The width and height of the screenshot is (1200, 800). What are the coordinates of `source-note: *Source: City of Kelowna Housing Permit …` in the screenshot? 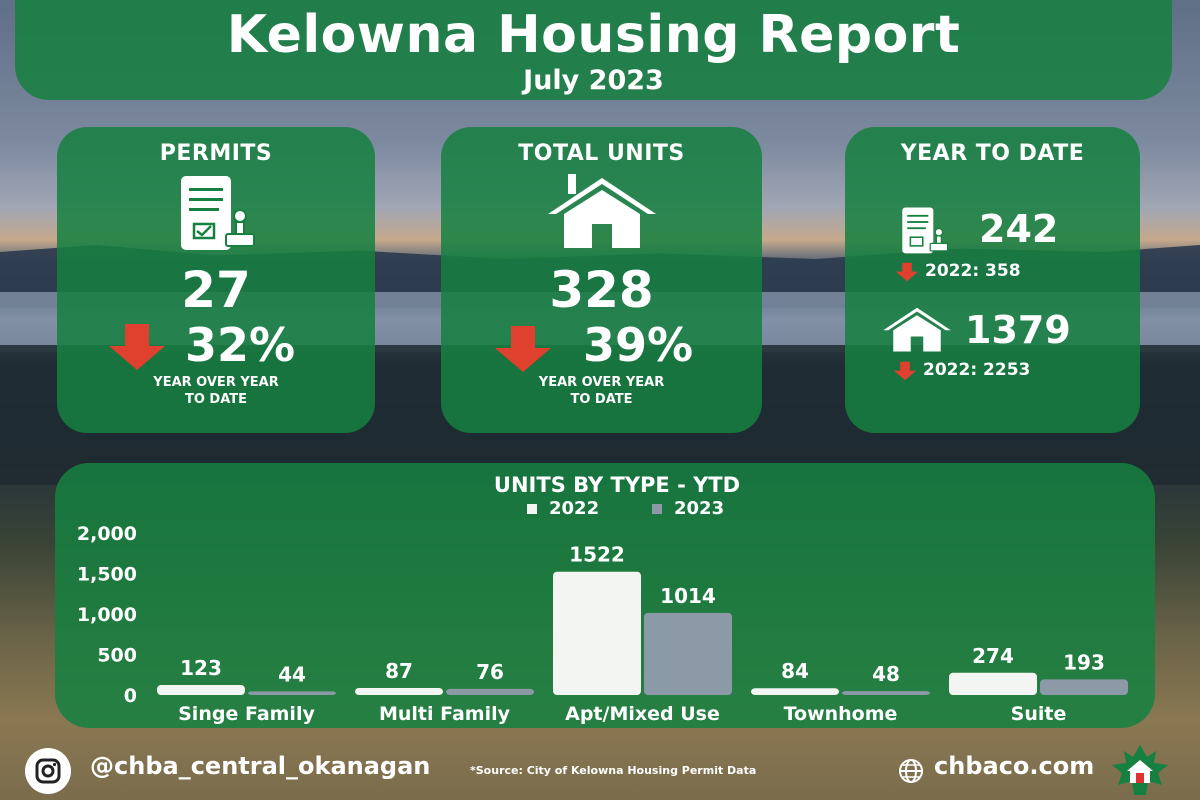 It's located at (613, 770).